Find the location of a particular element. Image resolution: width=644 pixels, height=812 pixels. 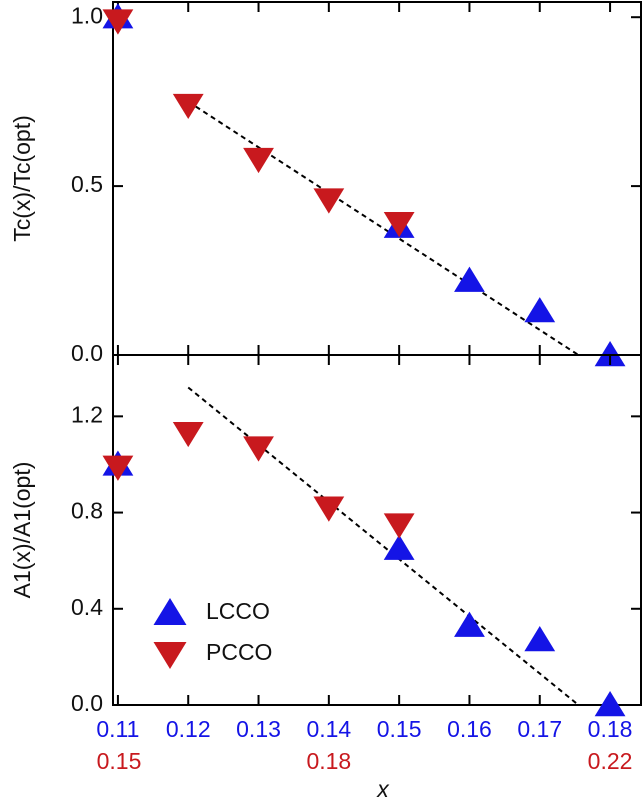

x-tick-label: 0.12 is located at coordinates (188, 729).